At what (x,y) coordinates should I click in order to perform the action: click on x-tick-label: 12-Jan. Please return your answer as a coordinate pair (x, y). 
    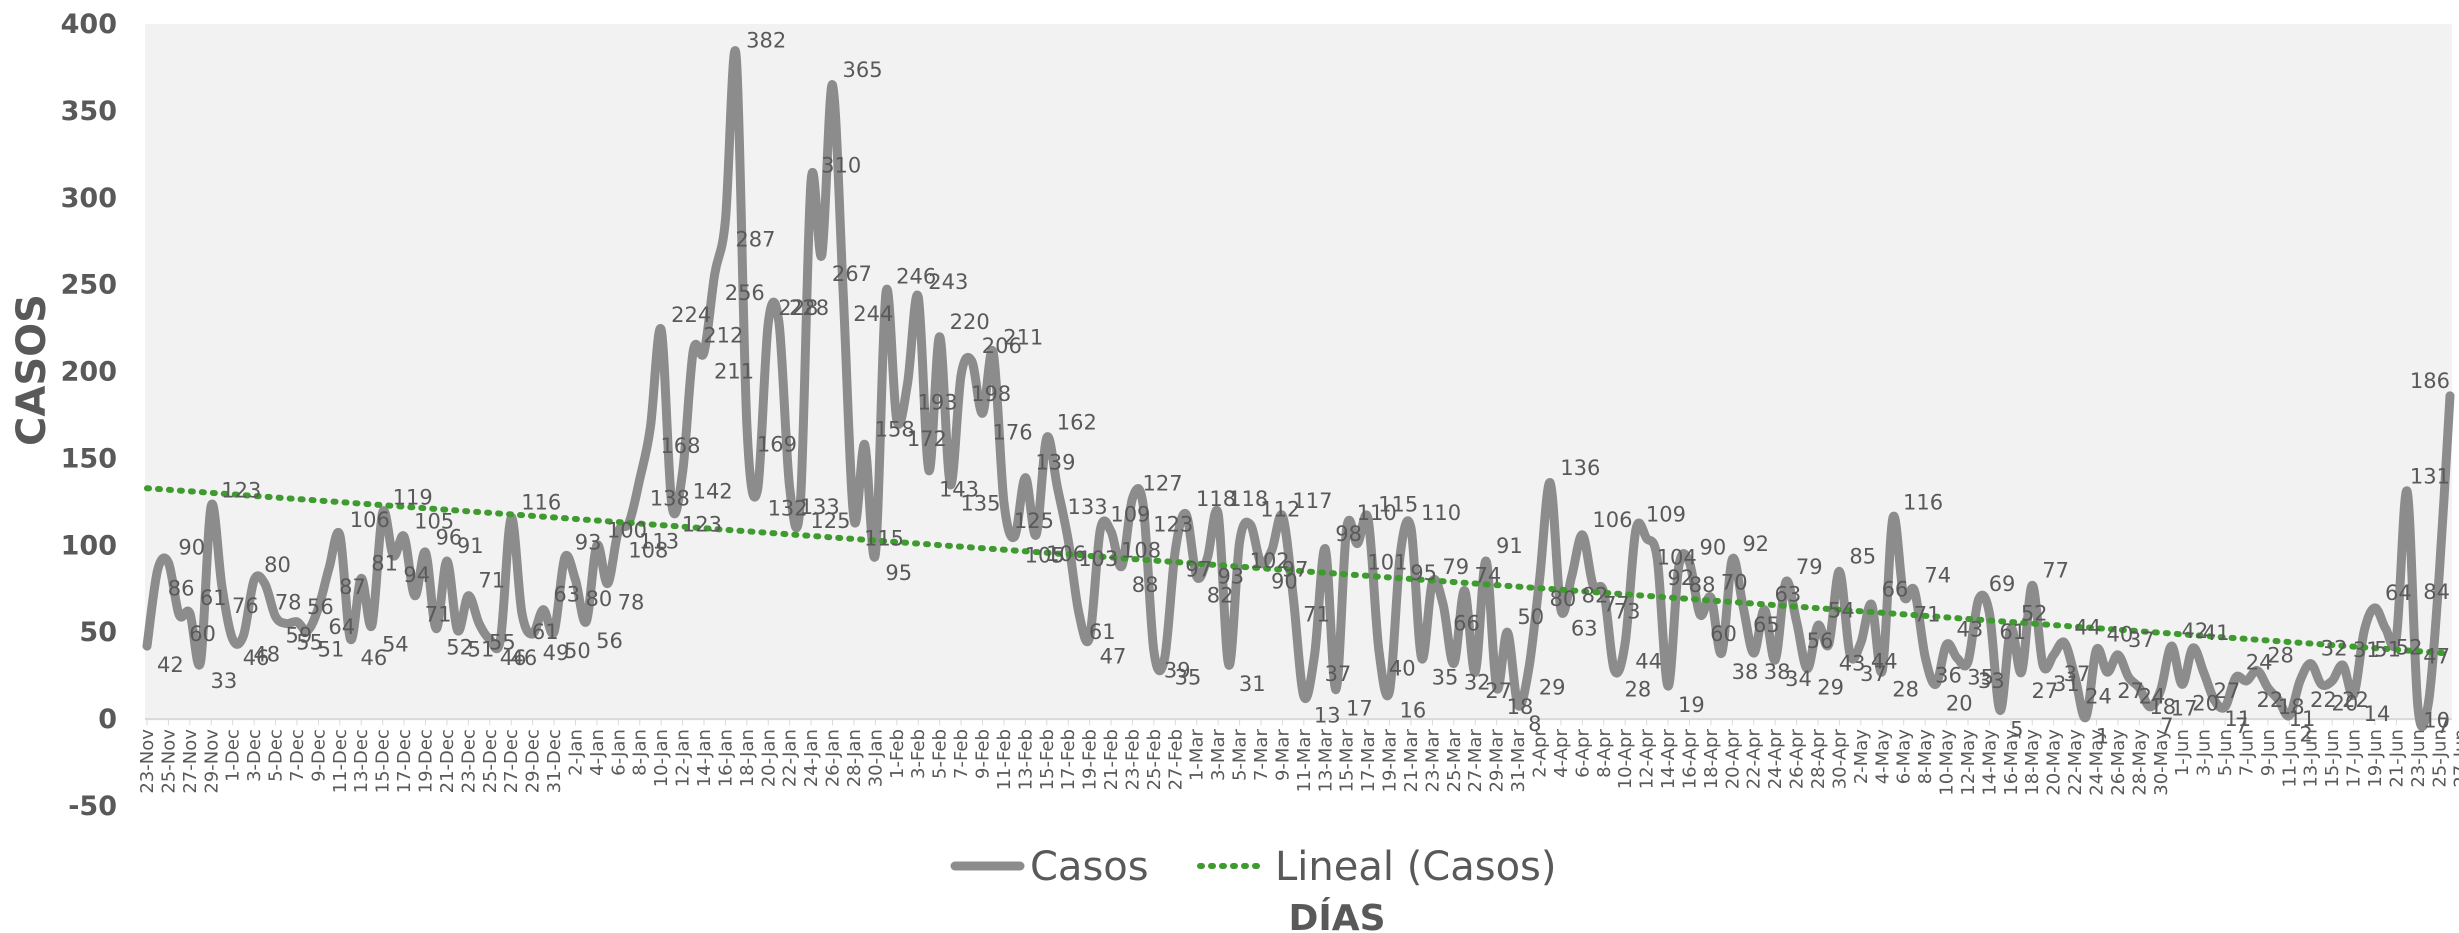
    Looking at the image, I should click on (683, 758).